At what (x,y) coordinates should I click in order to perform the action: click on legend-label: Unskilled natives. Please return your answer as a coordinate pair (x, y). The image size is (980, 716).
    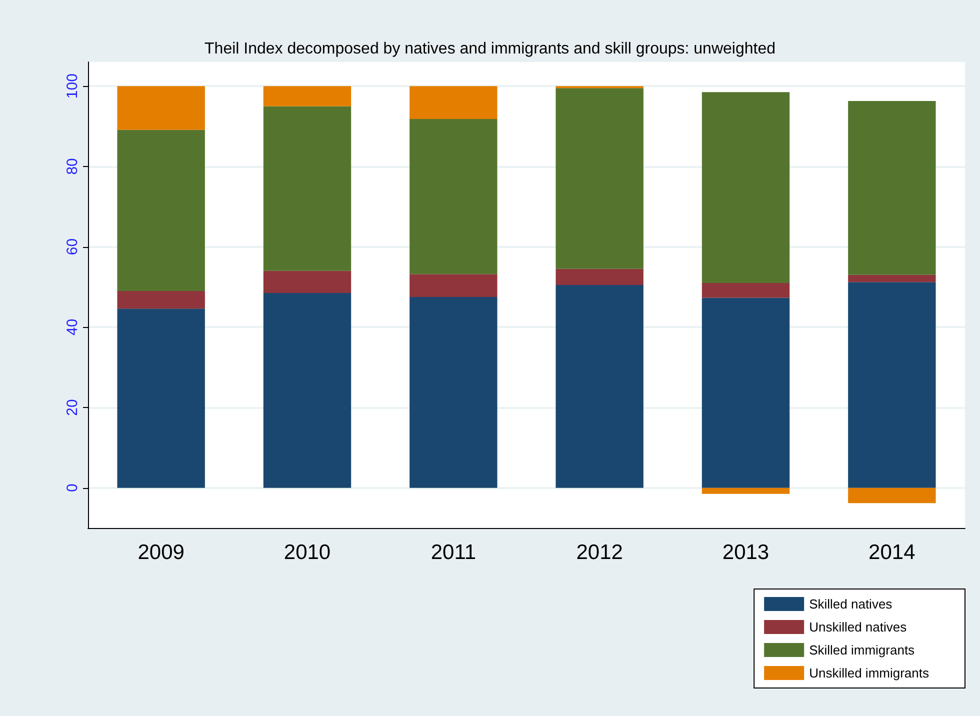
    Looking at the image, I should click on (858, 627).